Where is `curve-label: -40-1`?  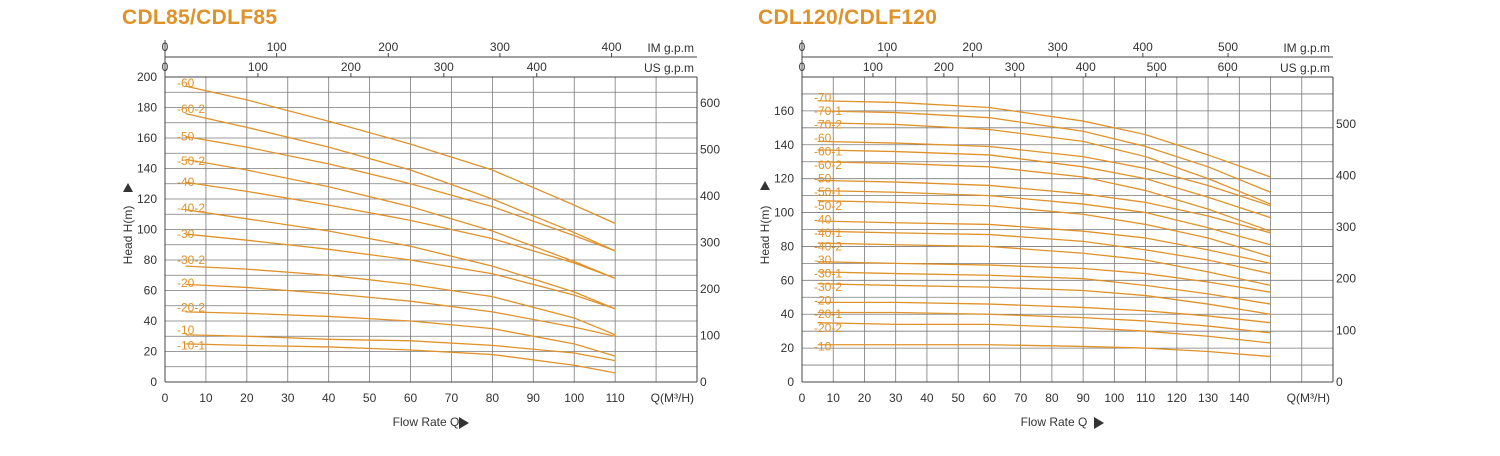 curve-label: -40-1 is located at coordinates (828, 233).